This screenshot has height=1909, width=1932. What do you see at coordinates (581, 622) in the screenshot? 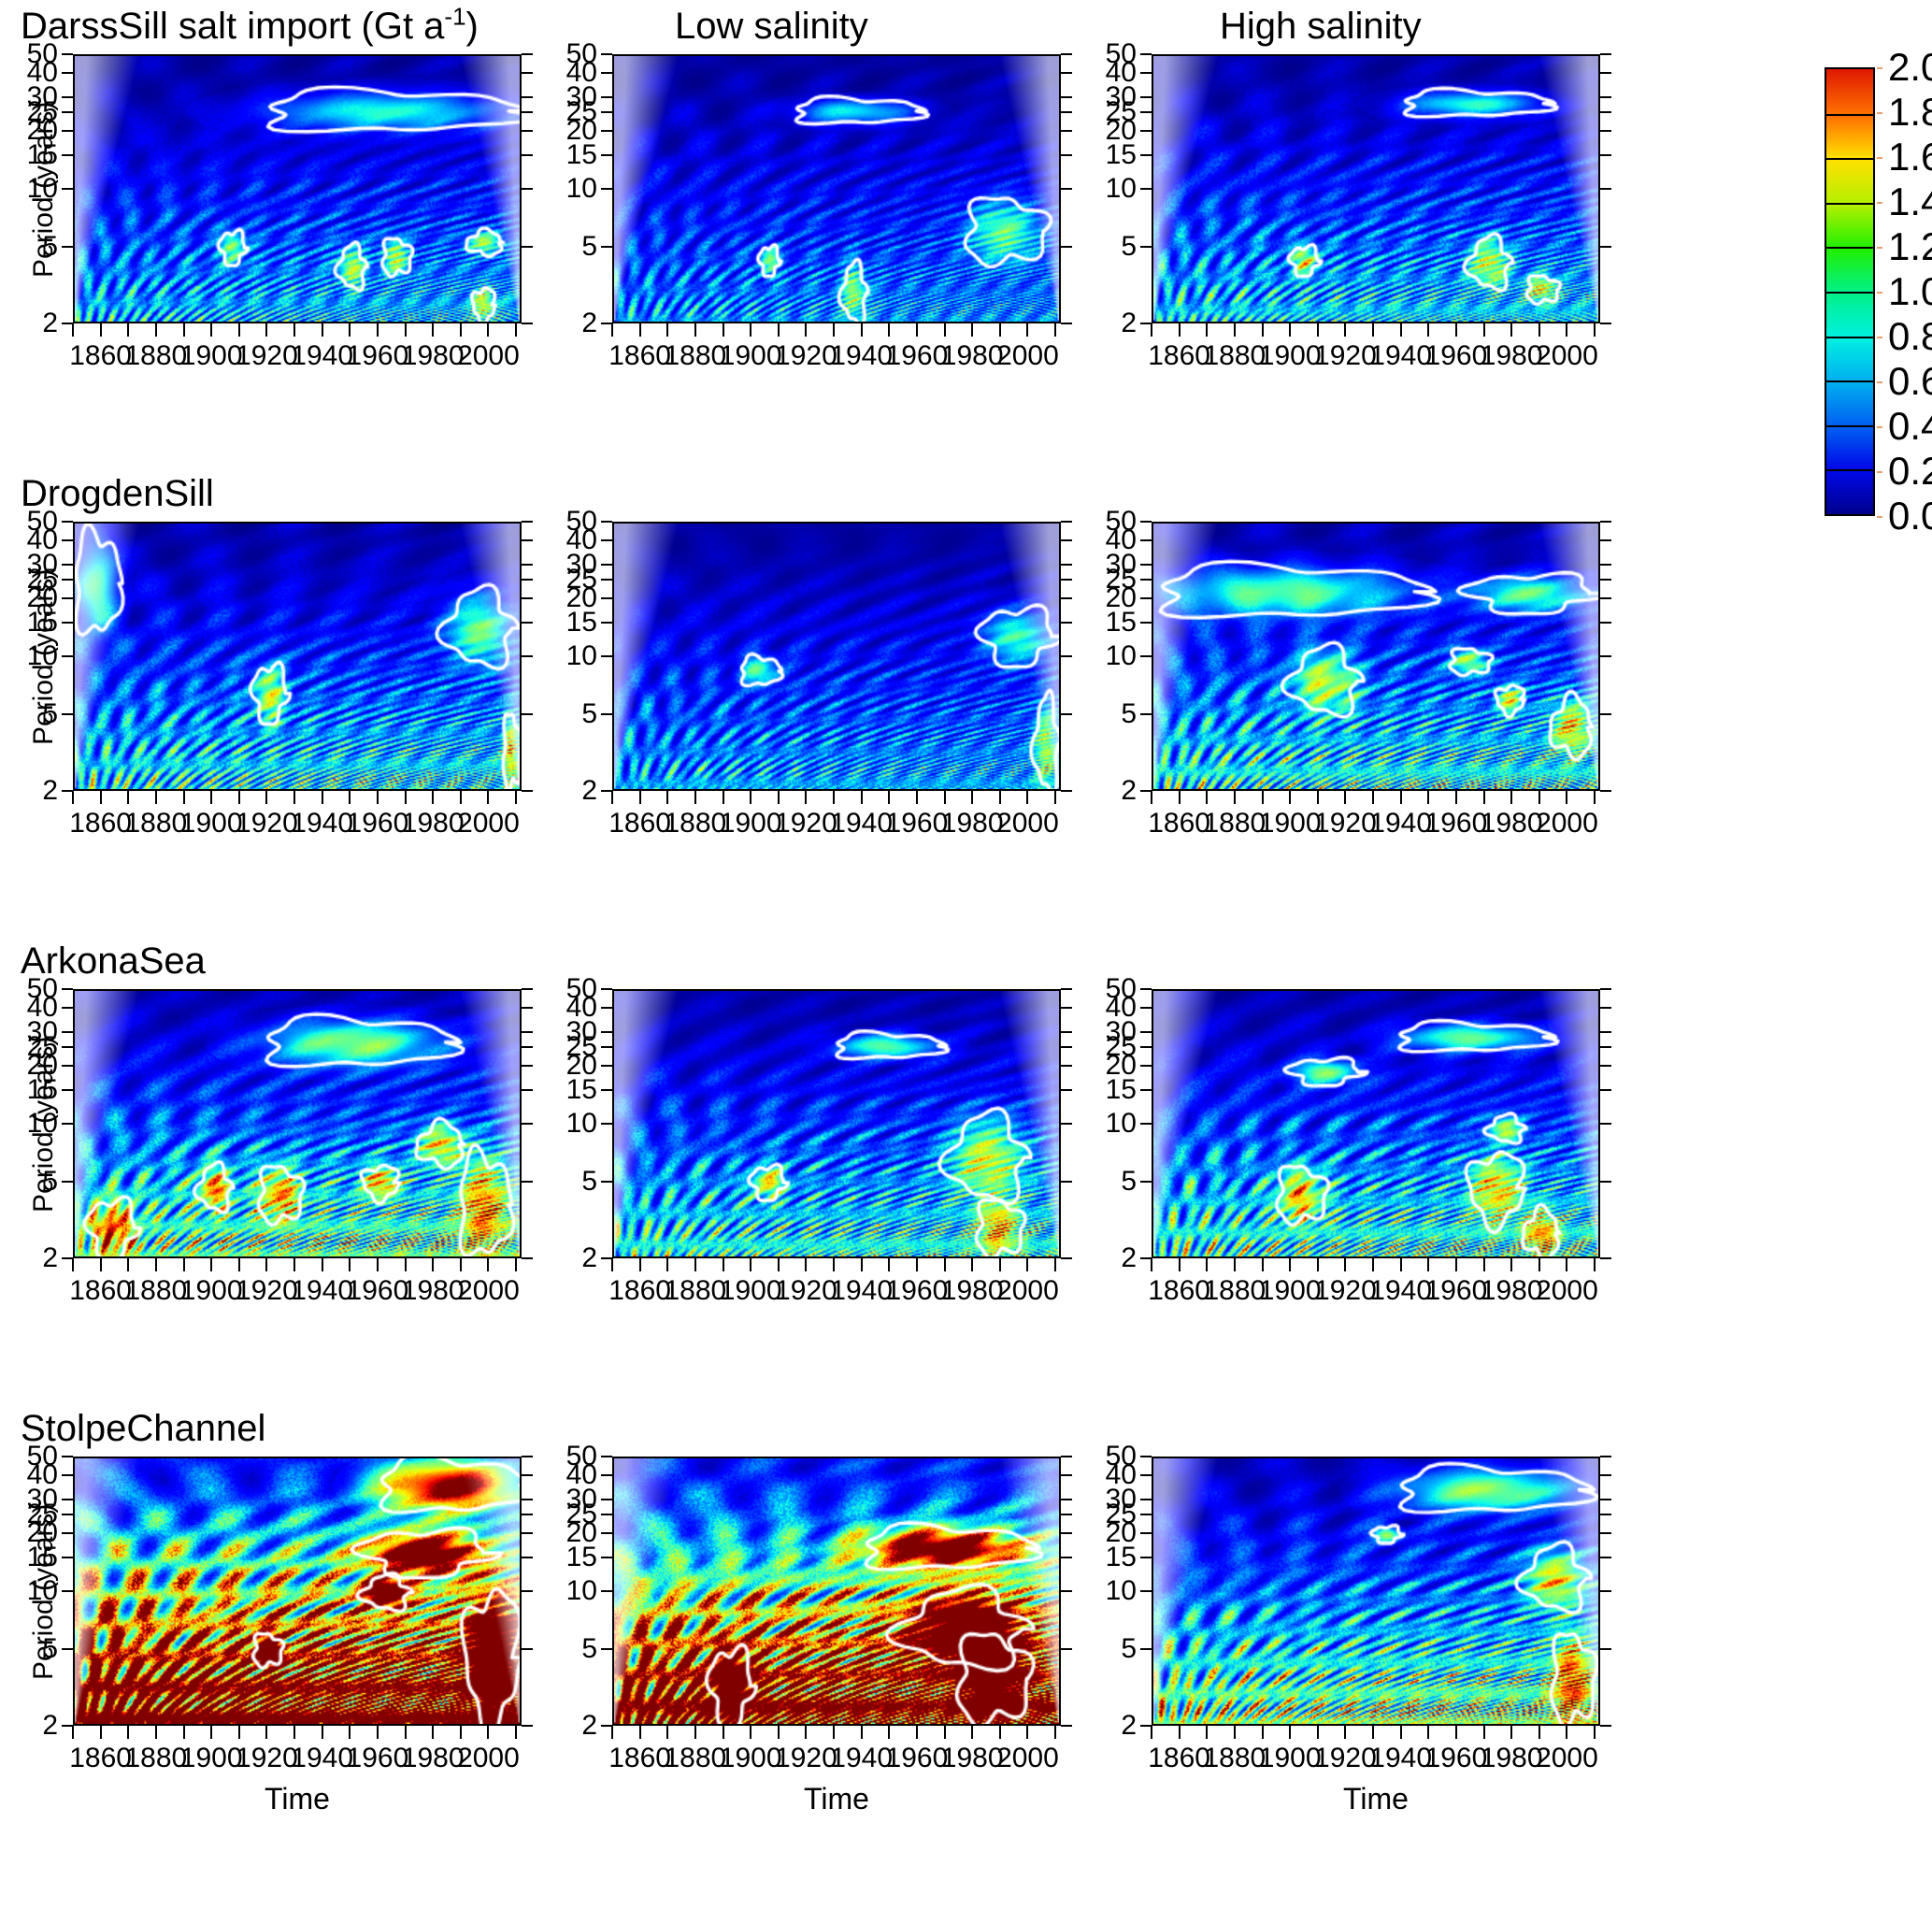
I see `y-tick-label: 15` at bounding box center [581, 622].